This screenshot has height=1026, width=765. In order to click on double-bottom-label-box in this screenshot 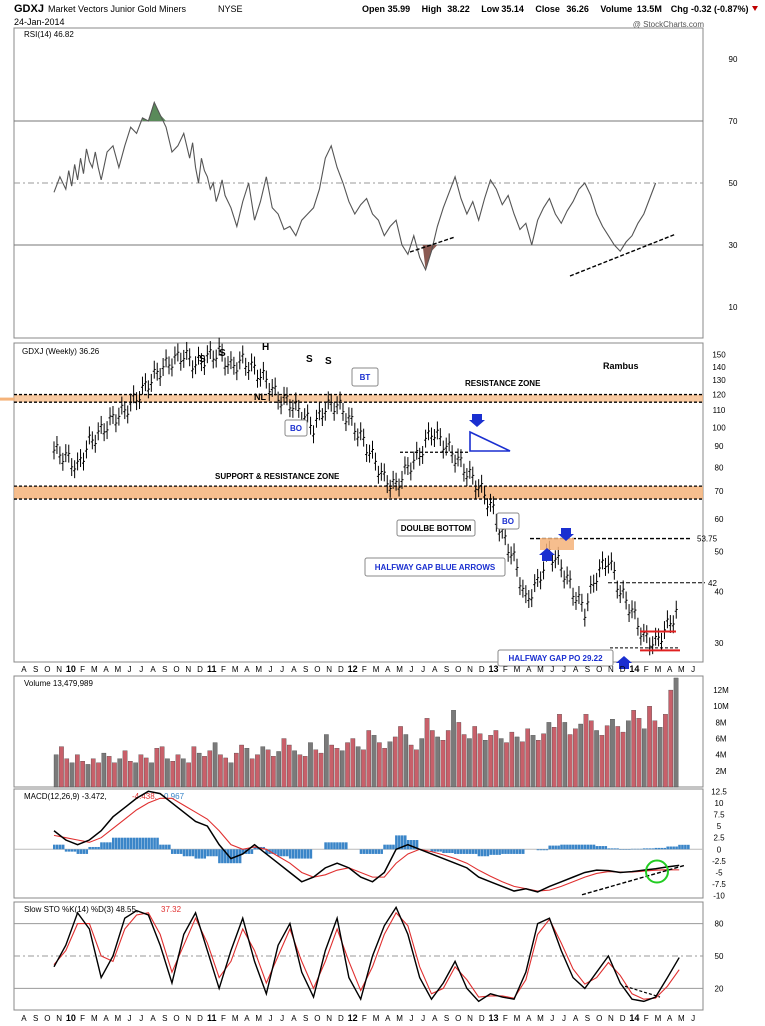, I will do `click(436, 528)`.